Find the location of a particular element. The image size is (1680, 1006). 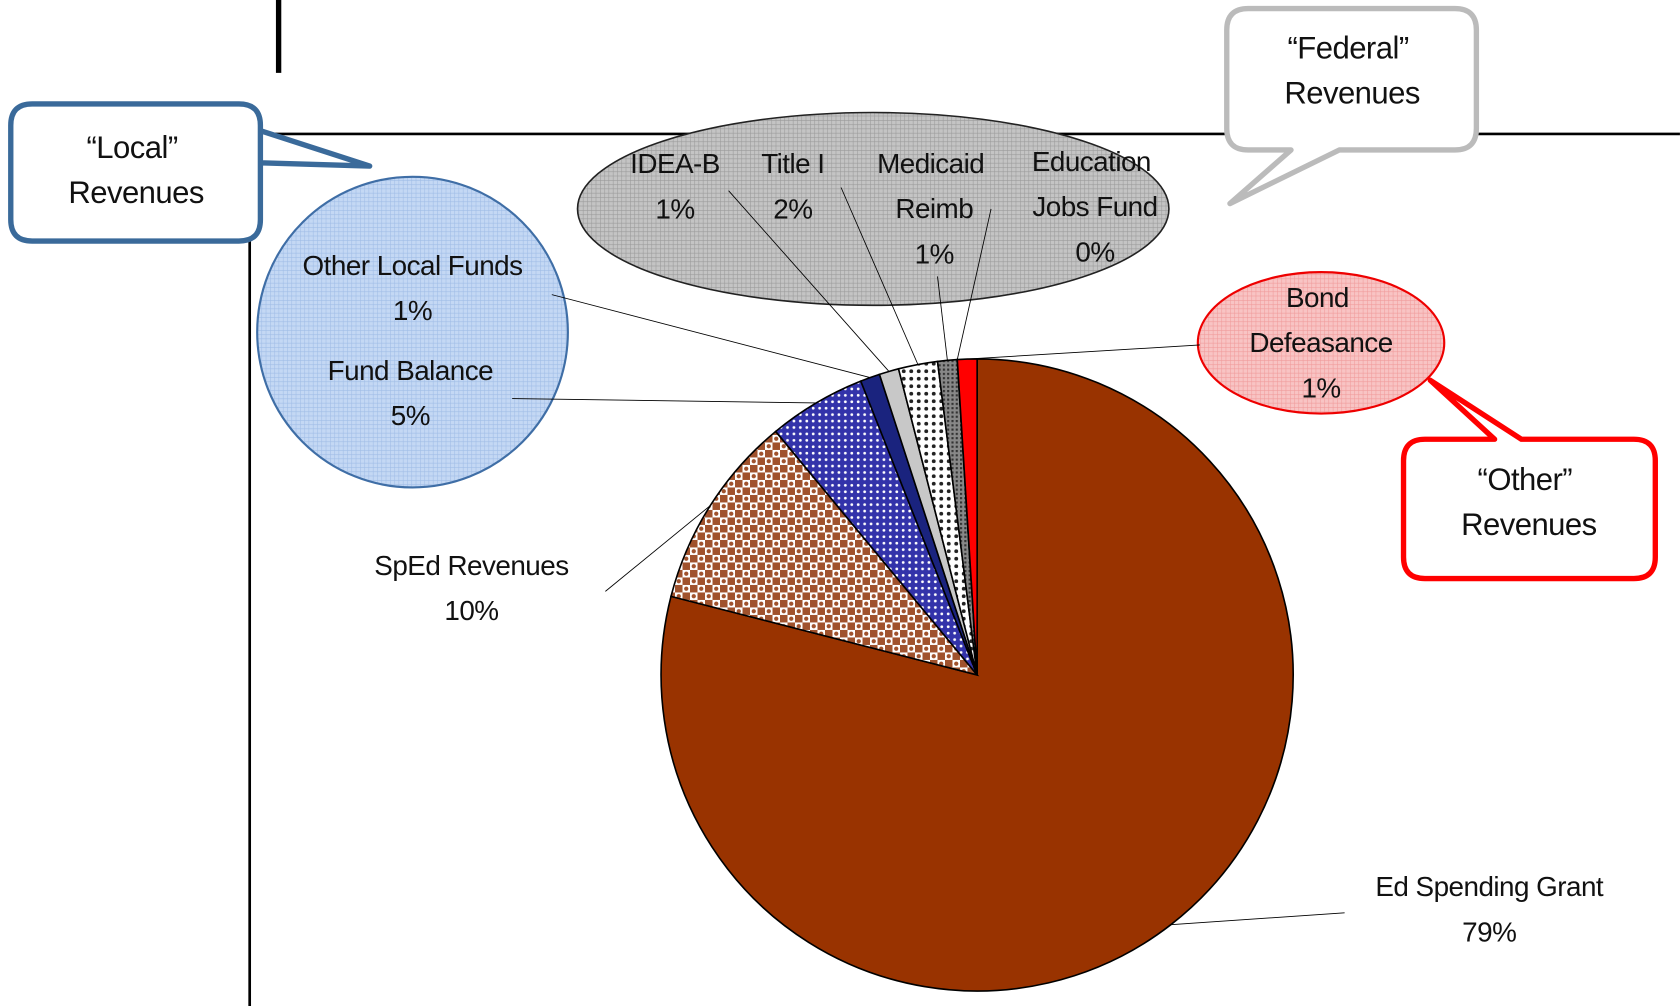

callout-federal is located at coordinates (1352, 106).